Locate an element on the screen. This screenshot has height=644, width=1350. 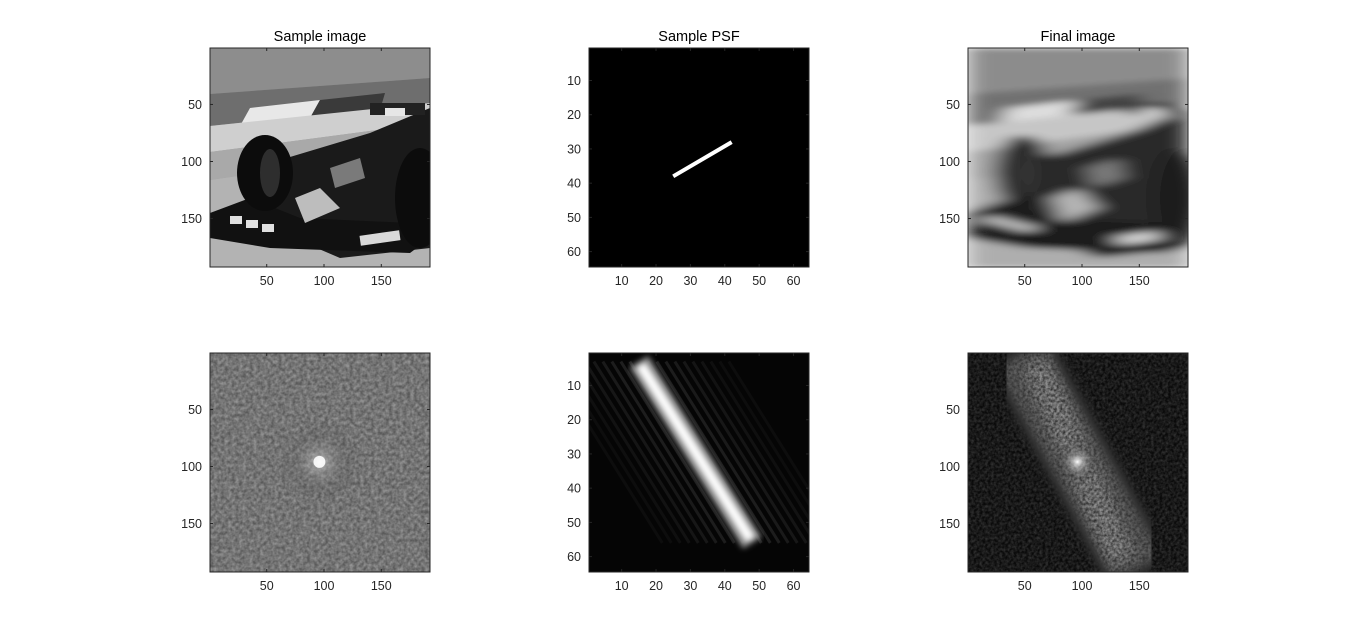
spectrum-centre is located at coordinates (1077, 462).